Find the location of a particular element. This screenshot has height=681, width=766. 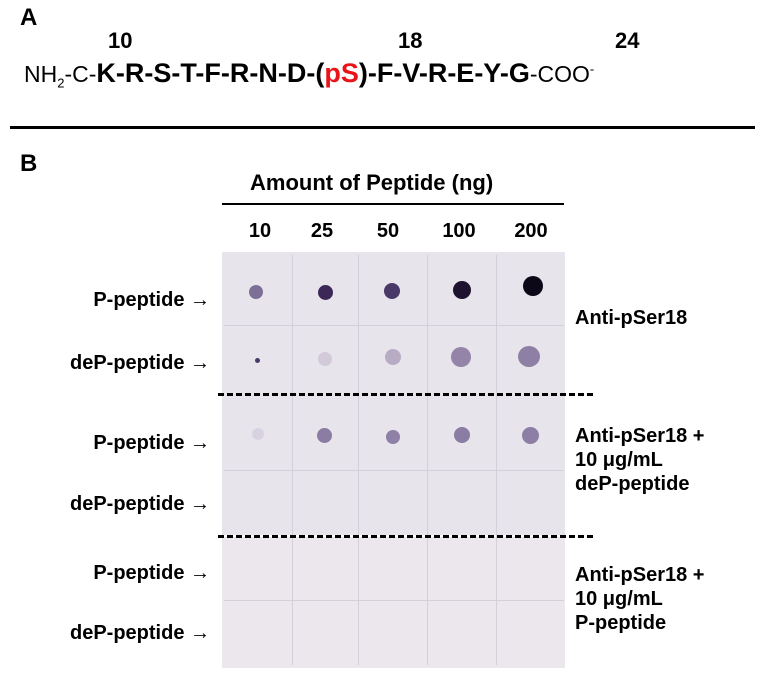

amount-10-label: 10 is located at coordinates (260, 231).